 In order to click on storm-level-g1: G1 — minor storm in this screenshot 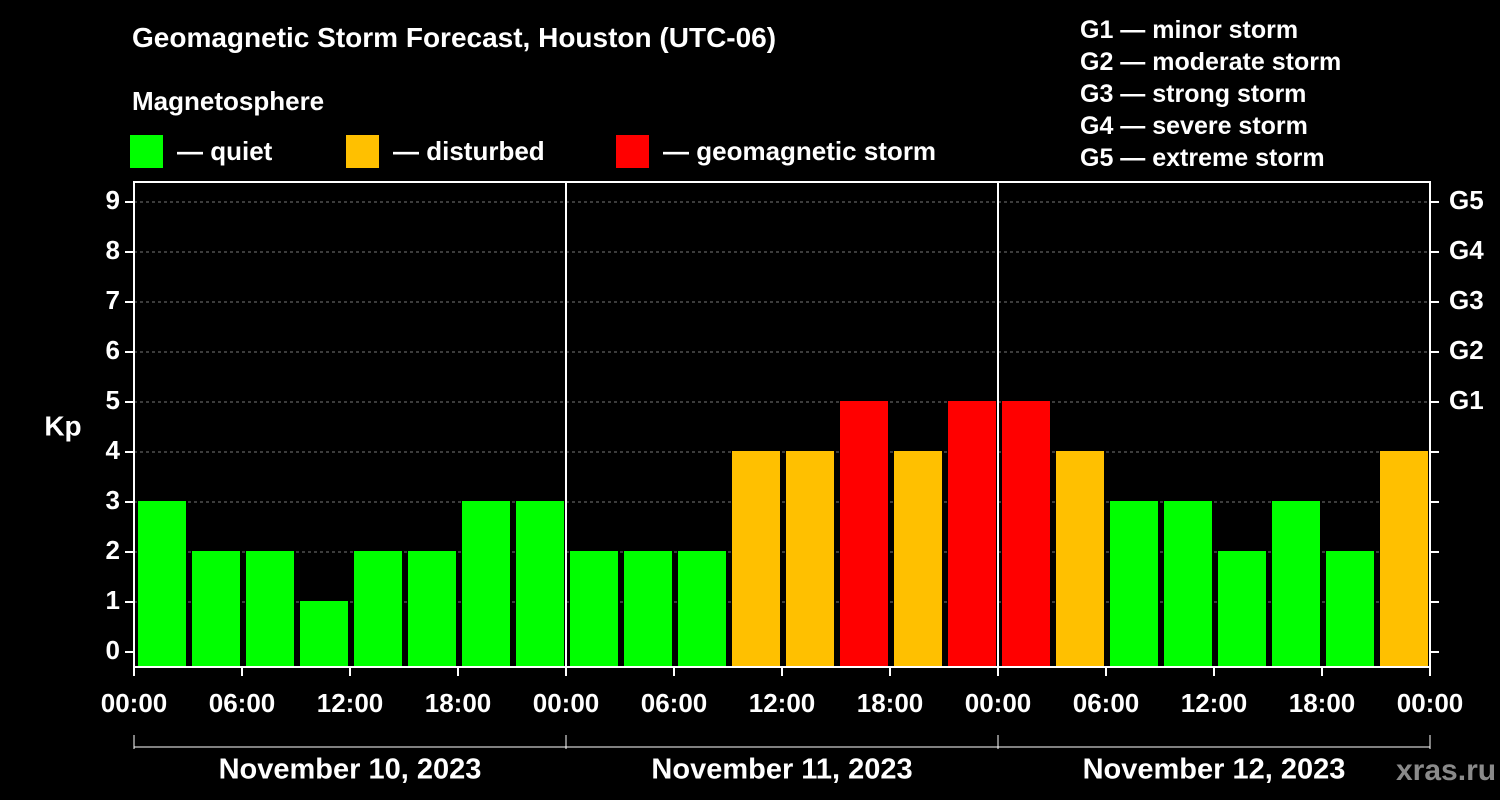, I will do `click(1189, 30)`.